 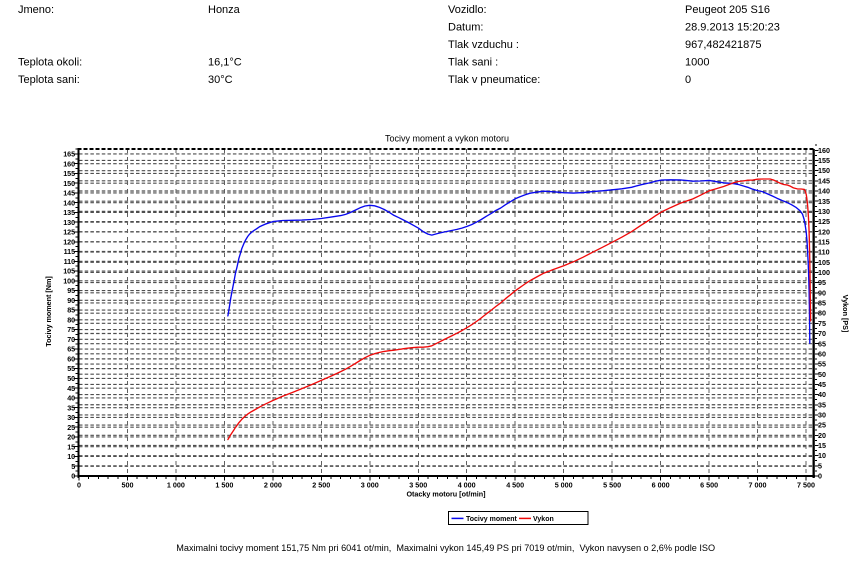 What do you see at coordinates (220, 80) in the screenshot?
I see `svg-text: 30°C` at bounding box center [220, 80].